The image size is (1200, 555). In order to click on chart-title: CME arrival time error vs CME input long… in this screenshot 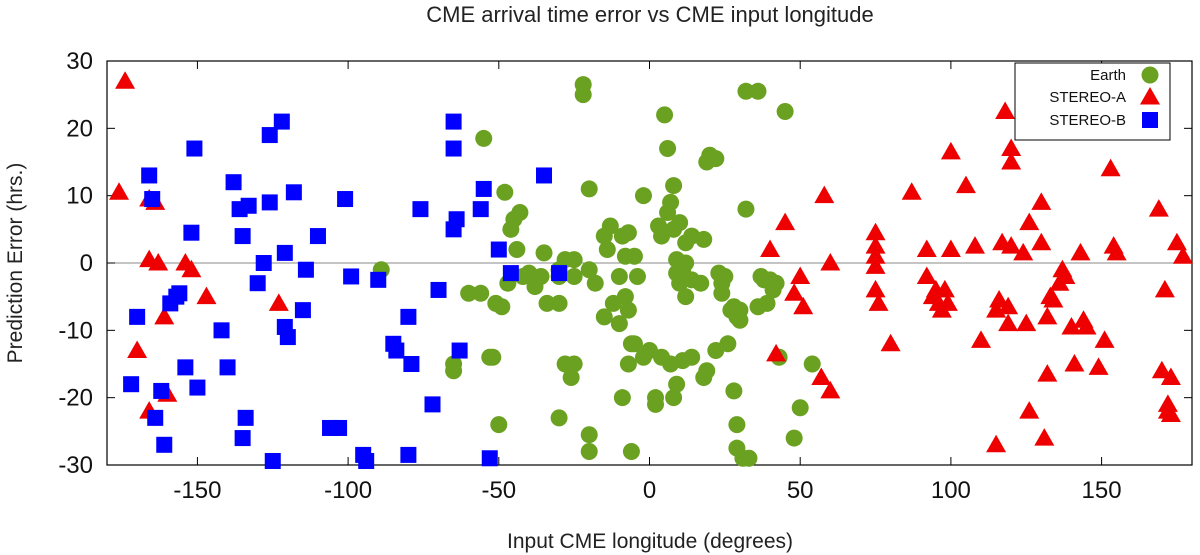, I will do `click(649, 14)`.